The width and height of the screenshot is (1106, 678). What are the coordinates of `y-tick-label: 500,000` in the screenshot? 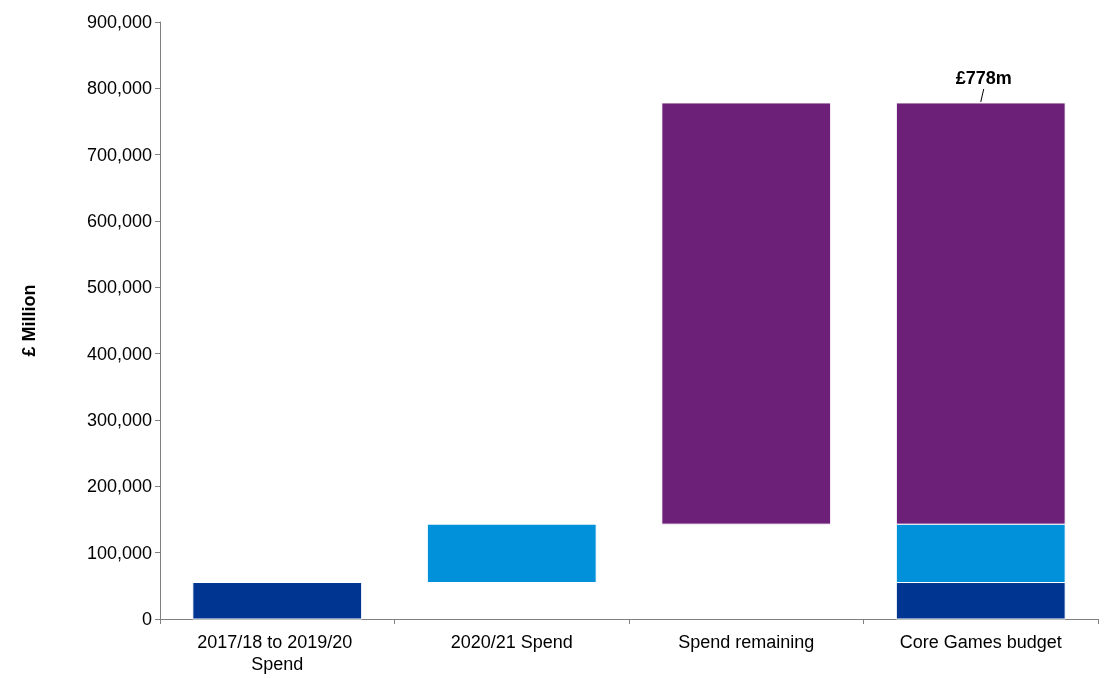 It's located at (119, 287).